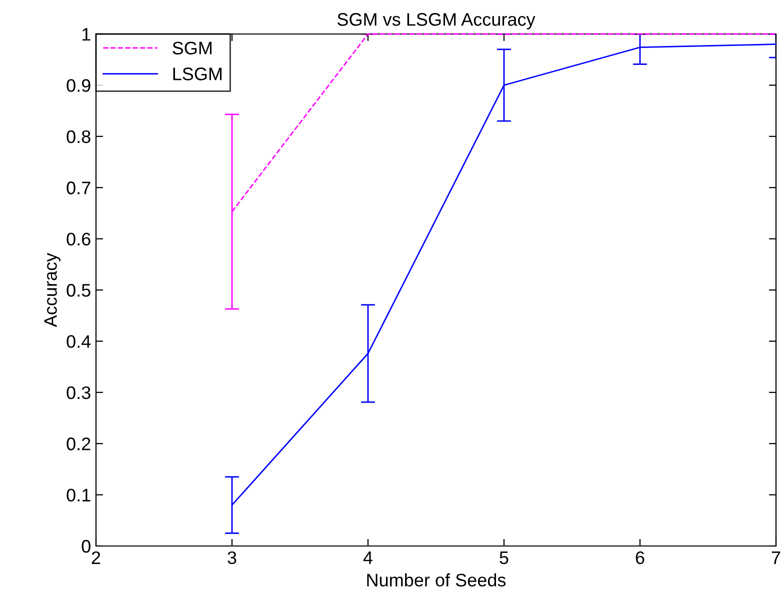 Image resolution: width=781 pixels, height=603 pixels. I want to click on y-tick-label: 1, so click(86, 34).